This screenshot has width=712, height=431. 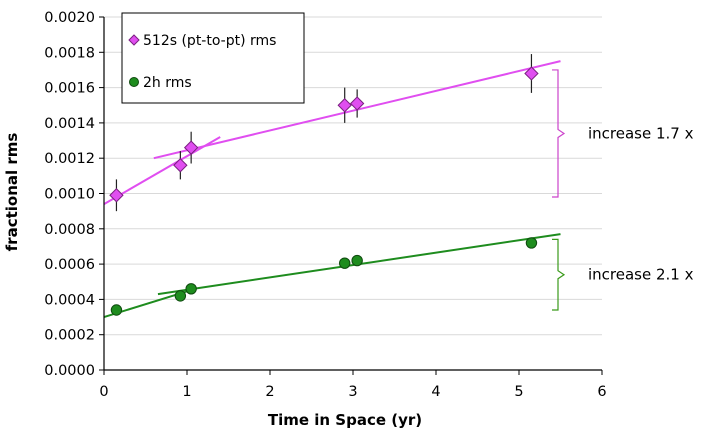 I want to click on x-tick-label: 4, so click(x=435, y=392).